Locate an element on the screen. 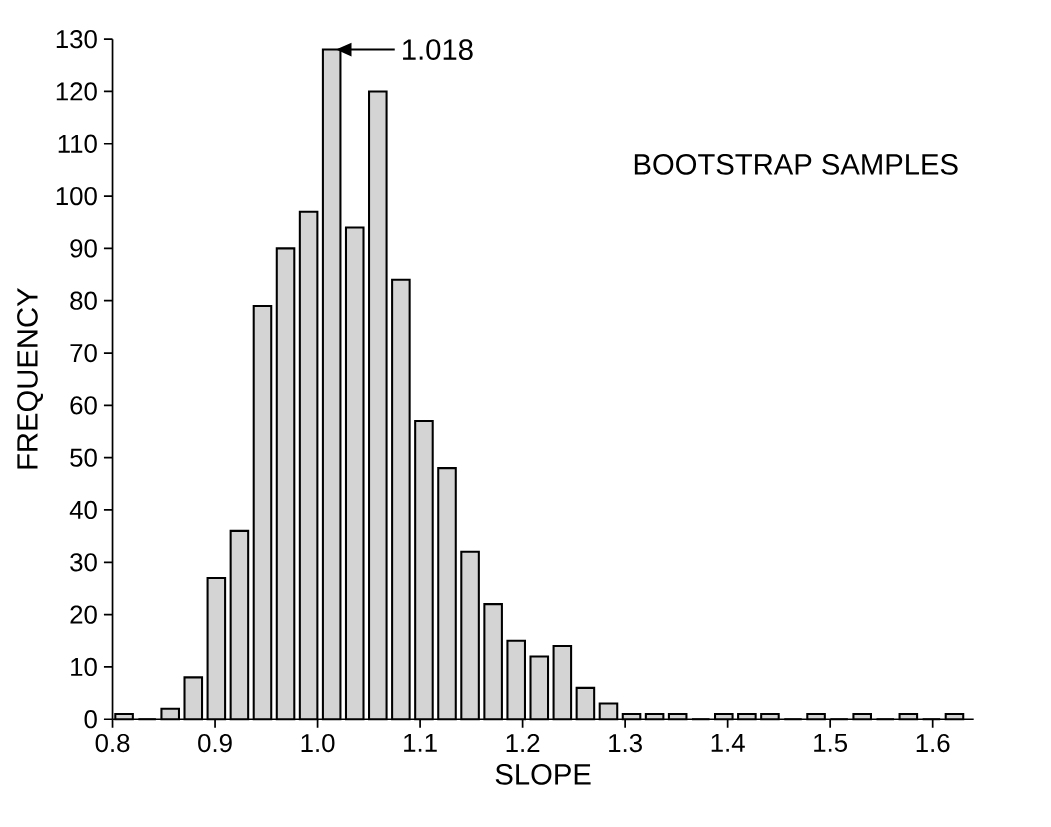 The width and height of the screenshot is (1051, 827). x-tick-label: 1.0 is located at coordinates (318, 743).